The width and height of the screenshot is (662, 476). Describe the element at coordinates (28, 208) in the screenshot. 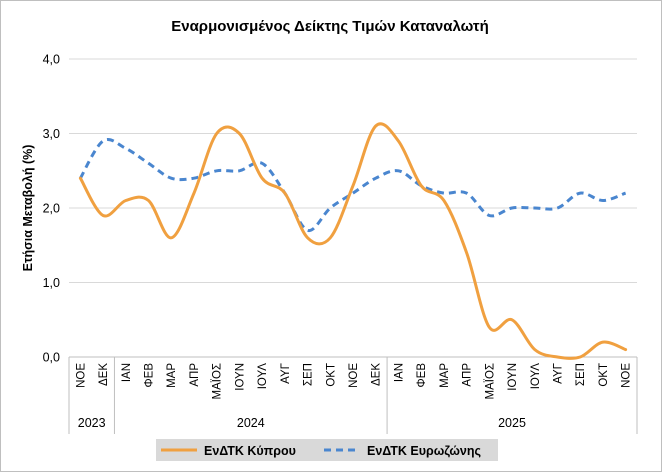

I see `y-axis-label: Ετήσια Μεταβολή (%)` at that location.